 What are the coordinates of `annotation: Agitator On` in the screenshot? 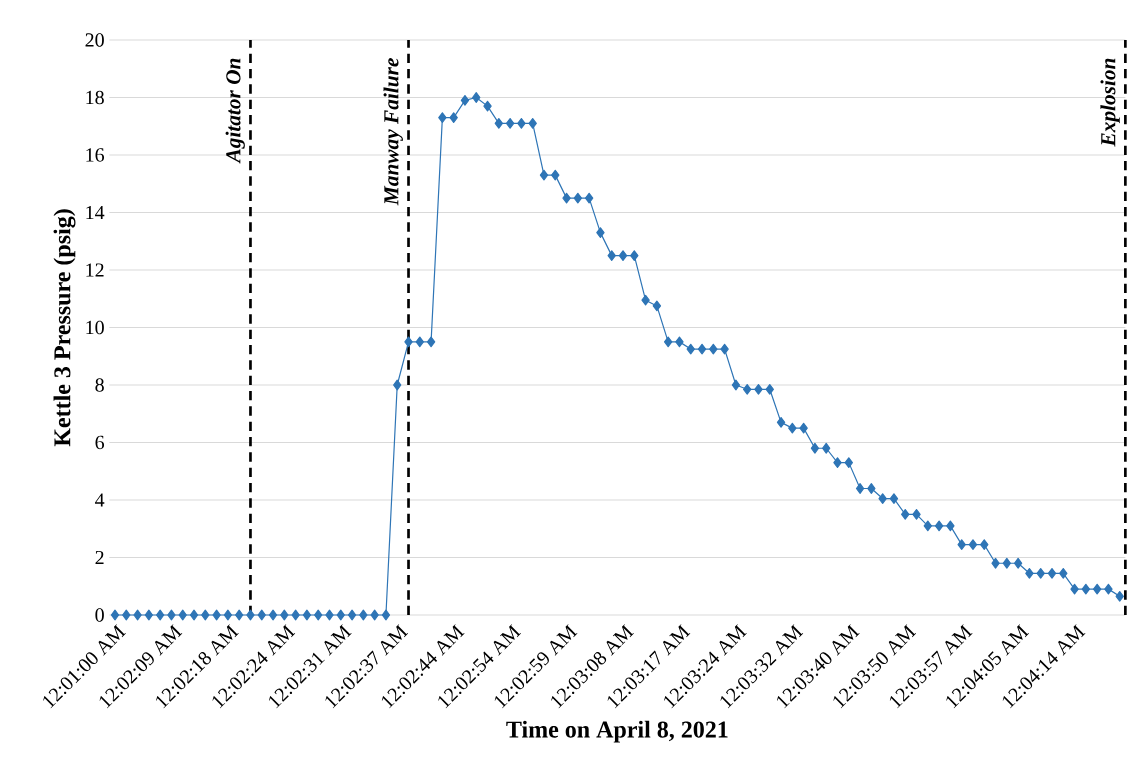 It's located at (235, 111).